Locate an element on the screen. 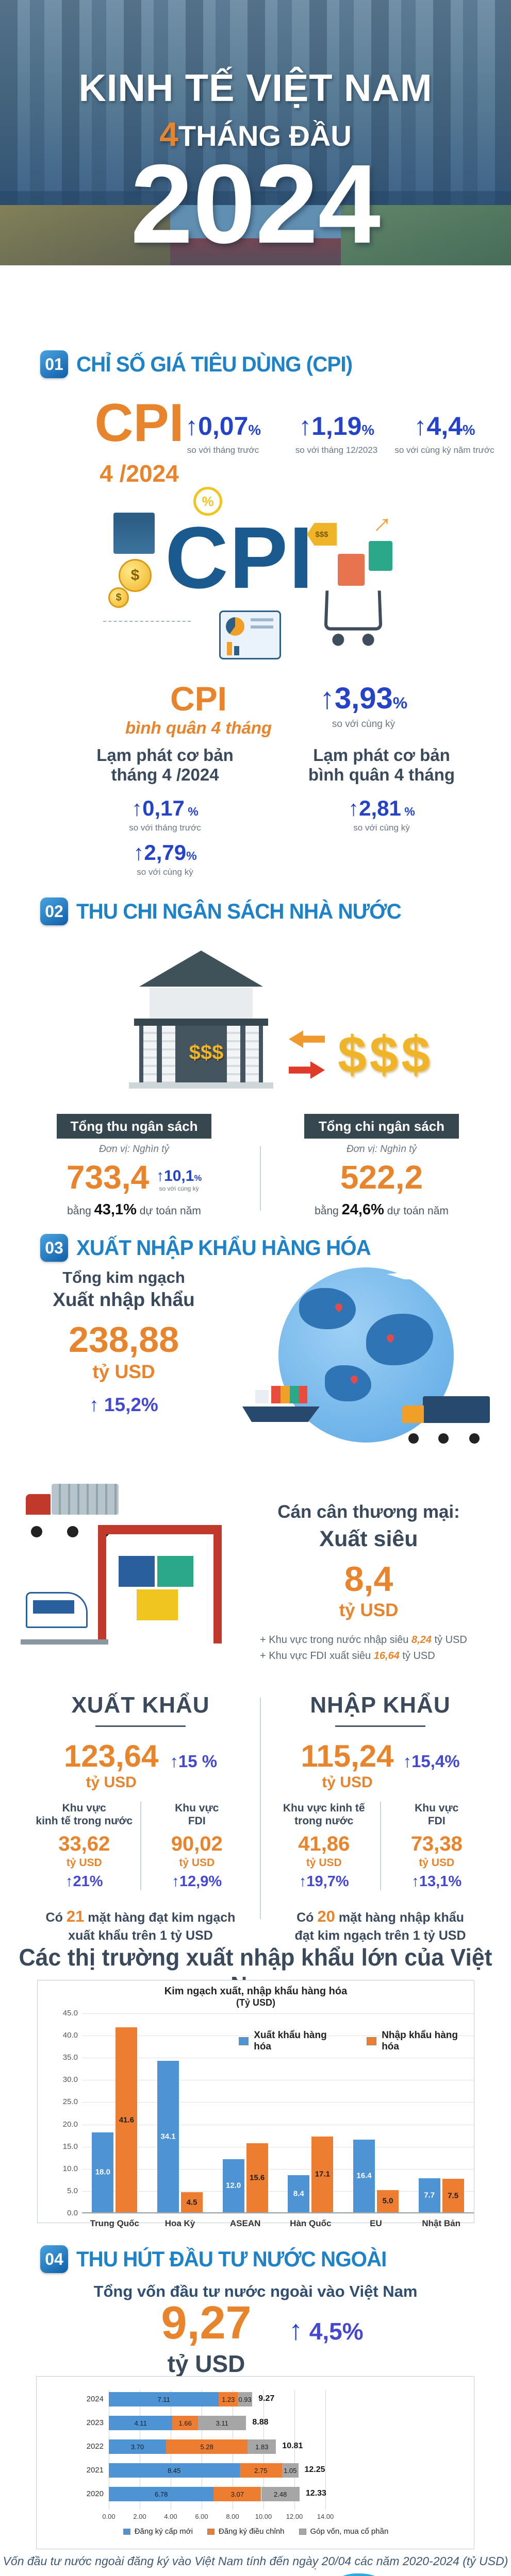  balance-value: 8,4 is located at coordinates (368, 1579).